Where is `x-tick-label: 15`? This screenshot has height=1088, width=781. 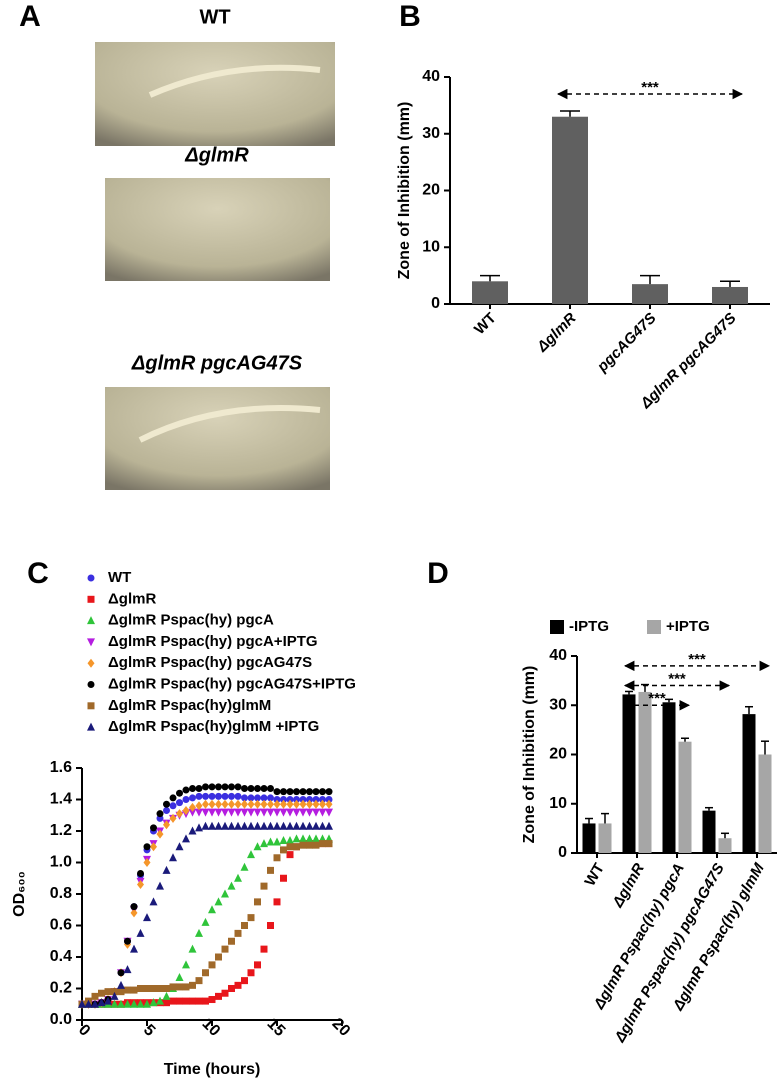 x-tick-label: 15 is located at coordinates (276, 1027).